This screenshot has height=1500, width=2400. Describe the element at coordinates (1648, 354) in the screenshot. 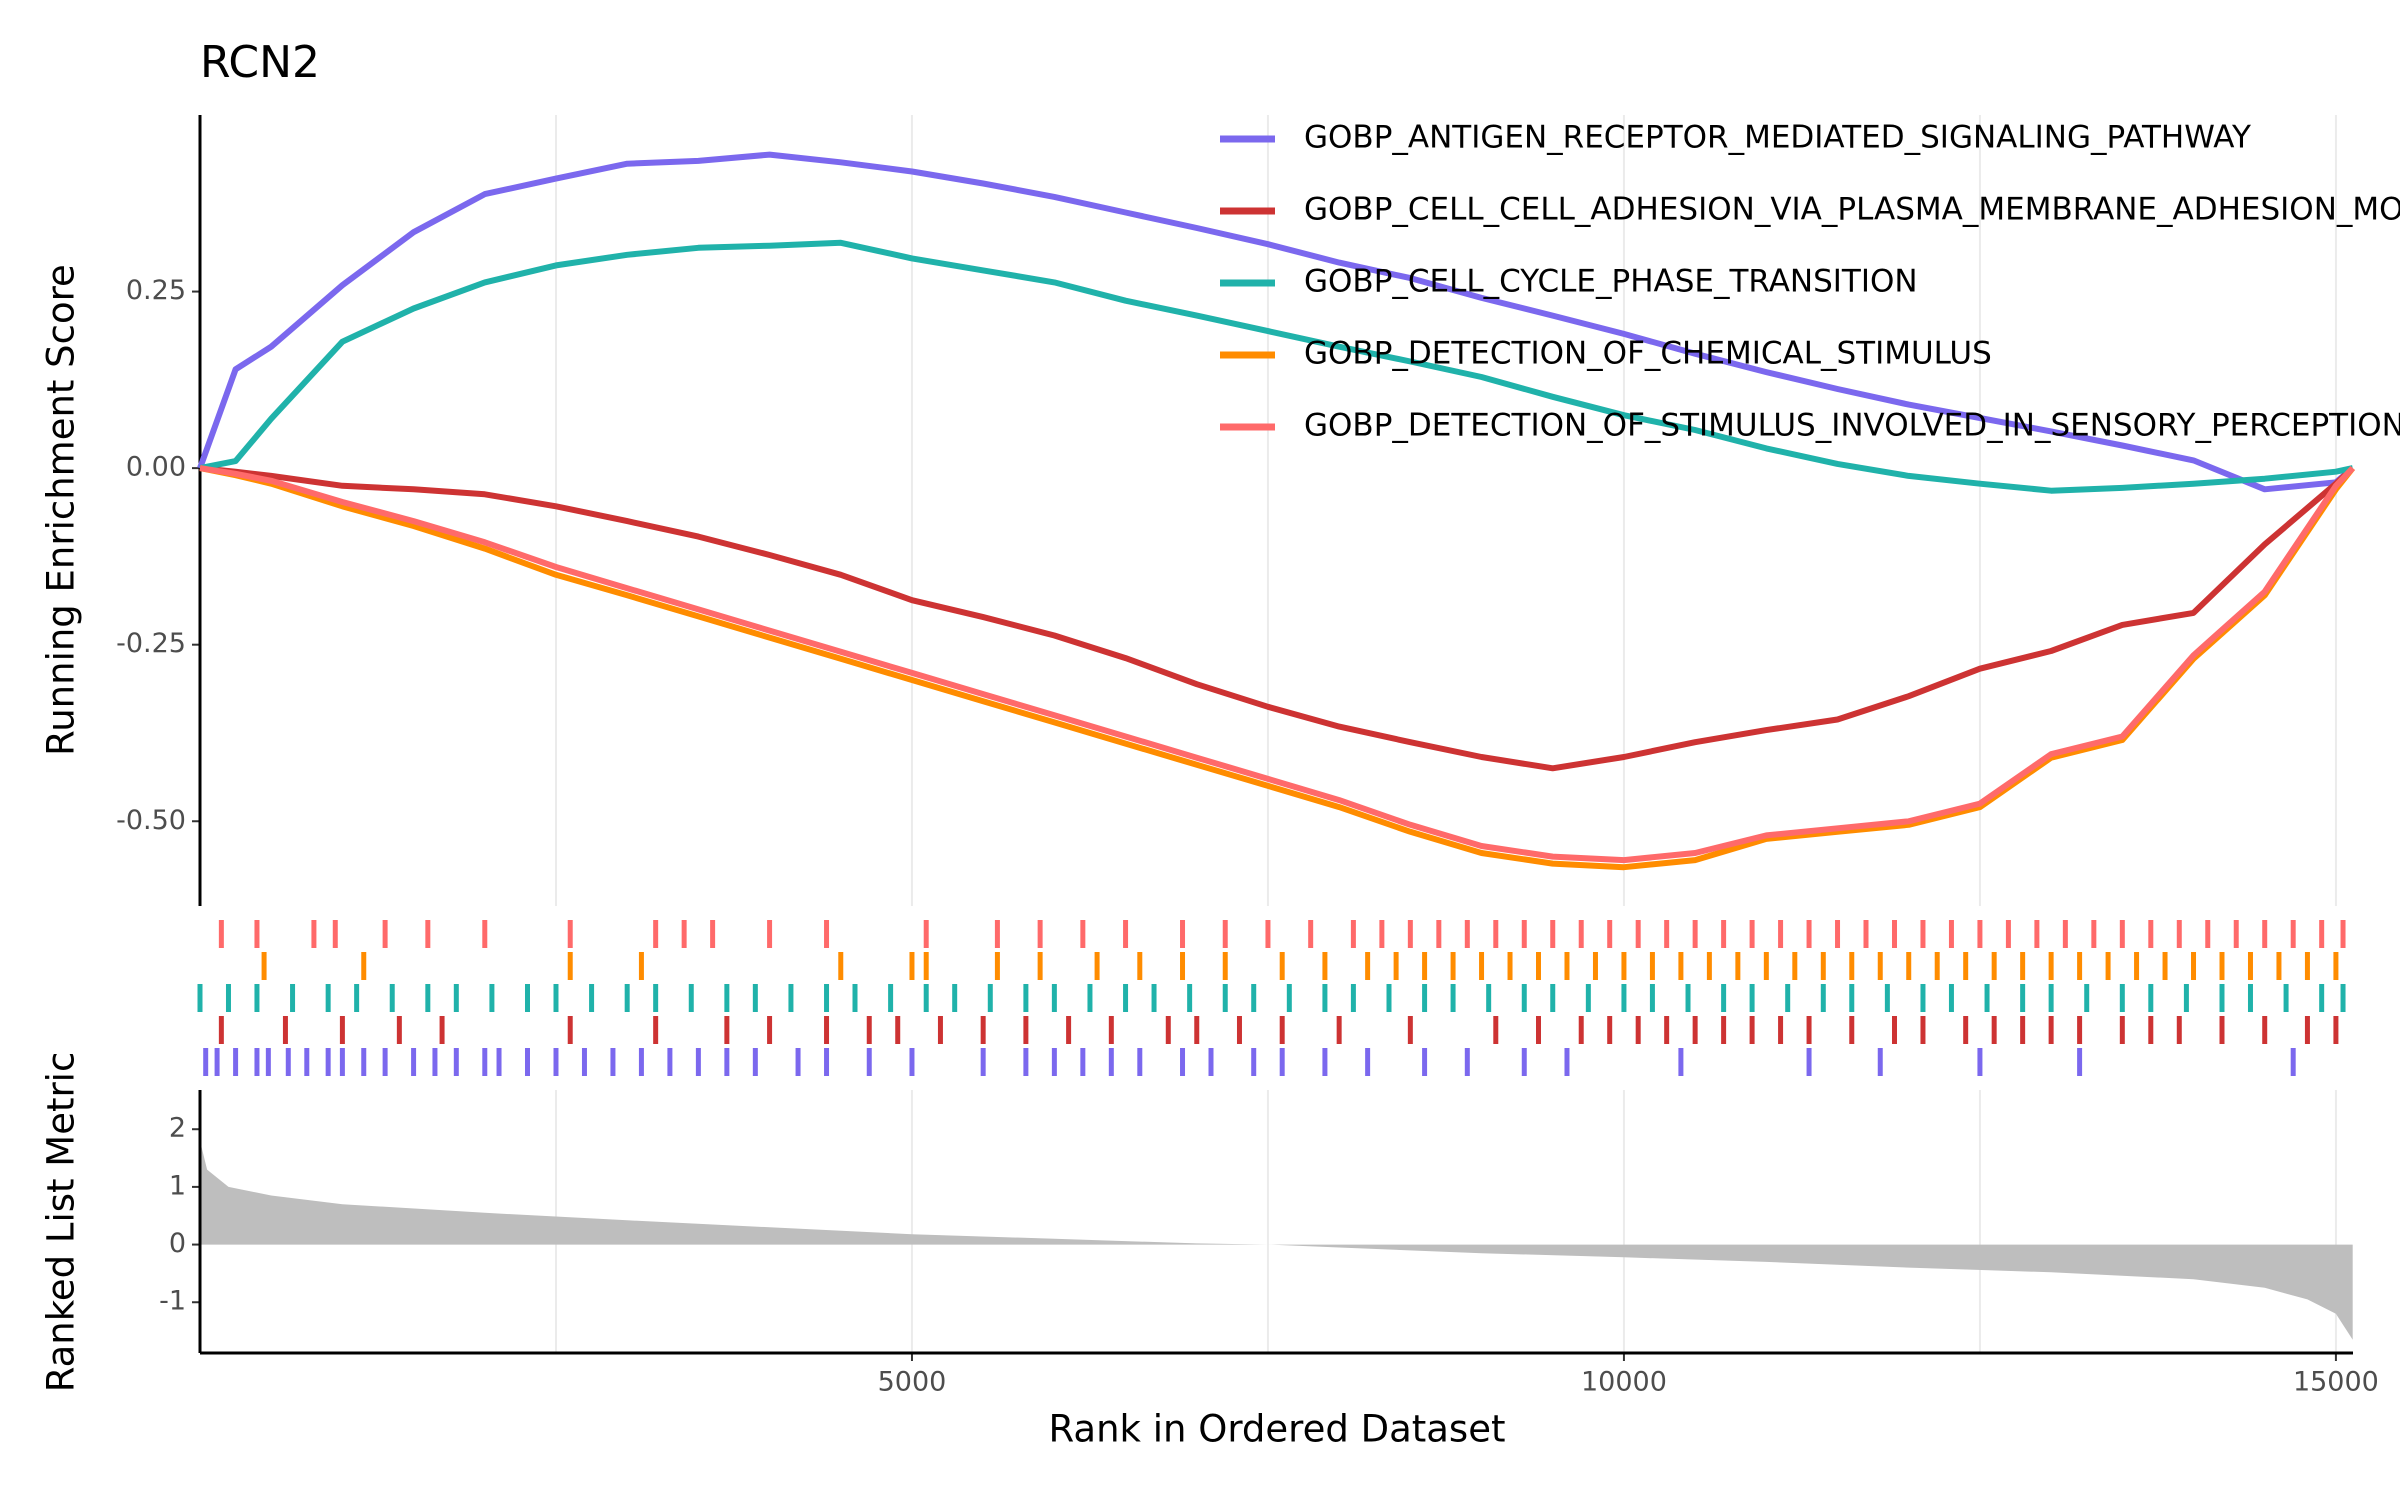

I see `legend-label: GOBP_DETECTION_OF_CHEMICAL_STIMULUS` at that location.